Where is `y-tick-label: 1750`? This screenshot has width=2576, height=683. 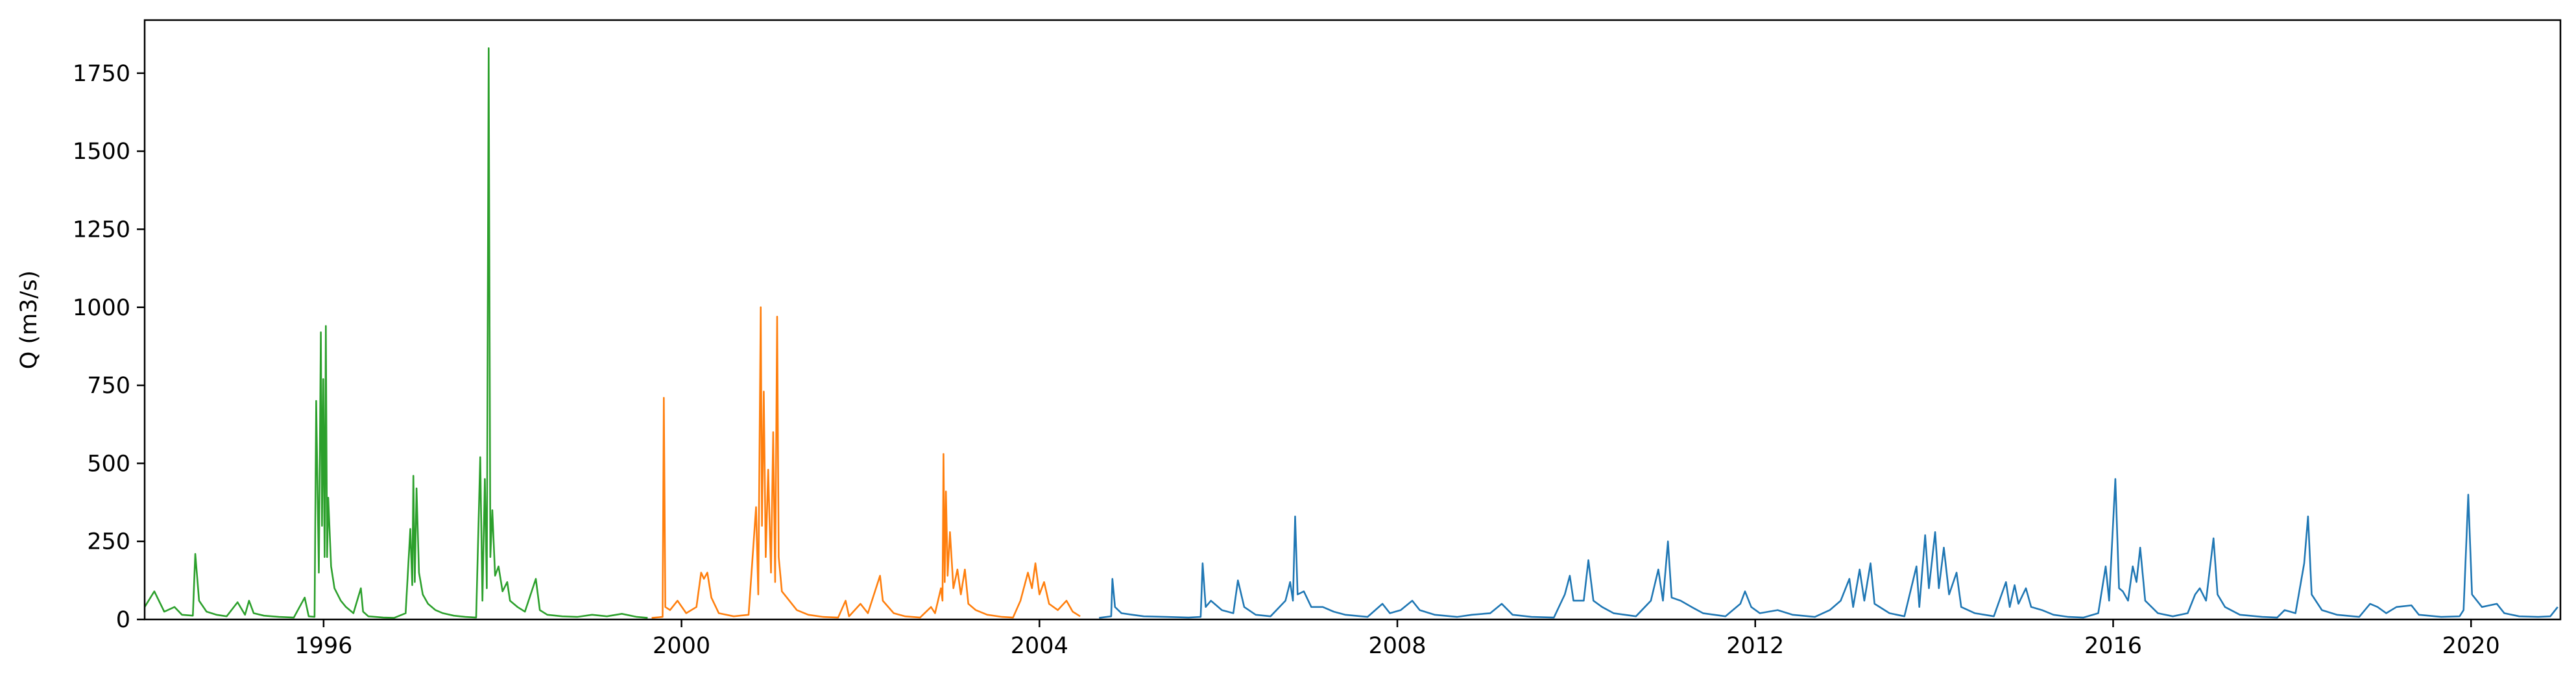 y-tick-label: 1750 is located at coordinates (101, 74).